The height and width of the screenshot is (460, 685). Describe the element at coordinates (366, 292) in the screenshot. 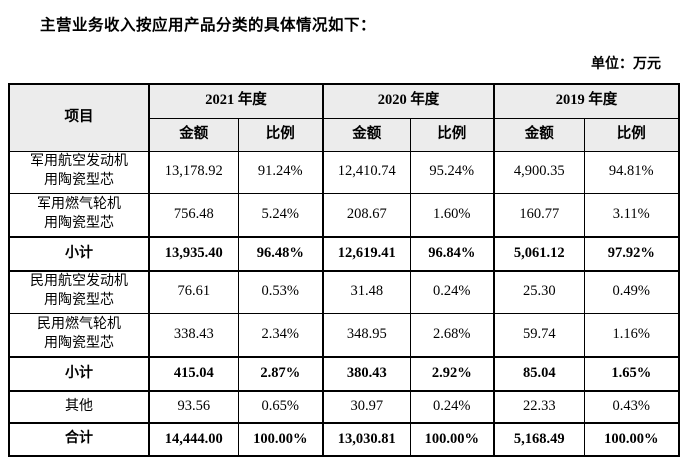

I see `amount-cell: 31.48` at that location.